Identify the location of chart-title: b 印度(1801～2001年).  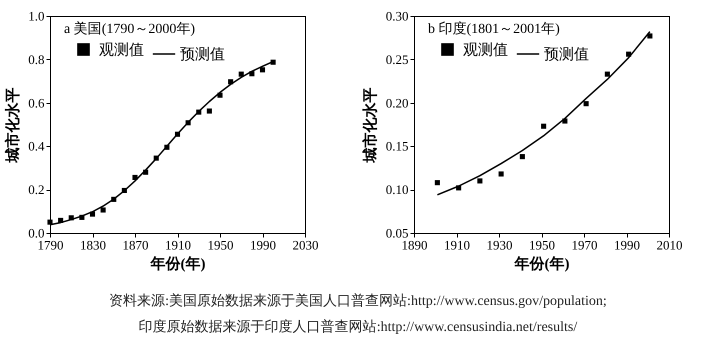
(494, 29).